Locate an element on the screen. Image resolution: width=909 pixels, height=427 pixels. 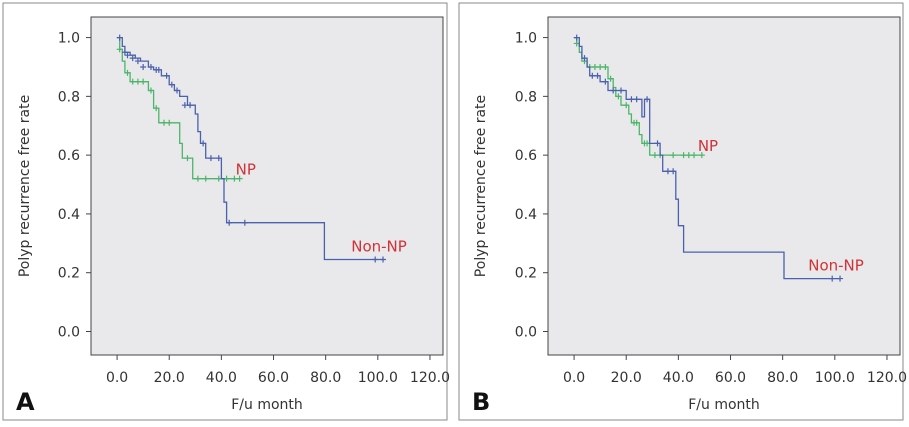
chart0-label-np: NP is located at coordinates (246, 170).